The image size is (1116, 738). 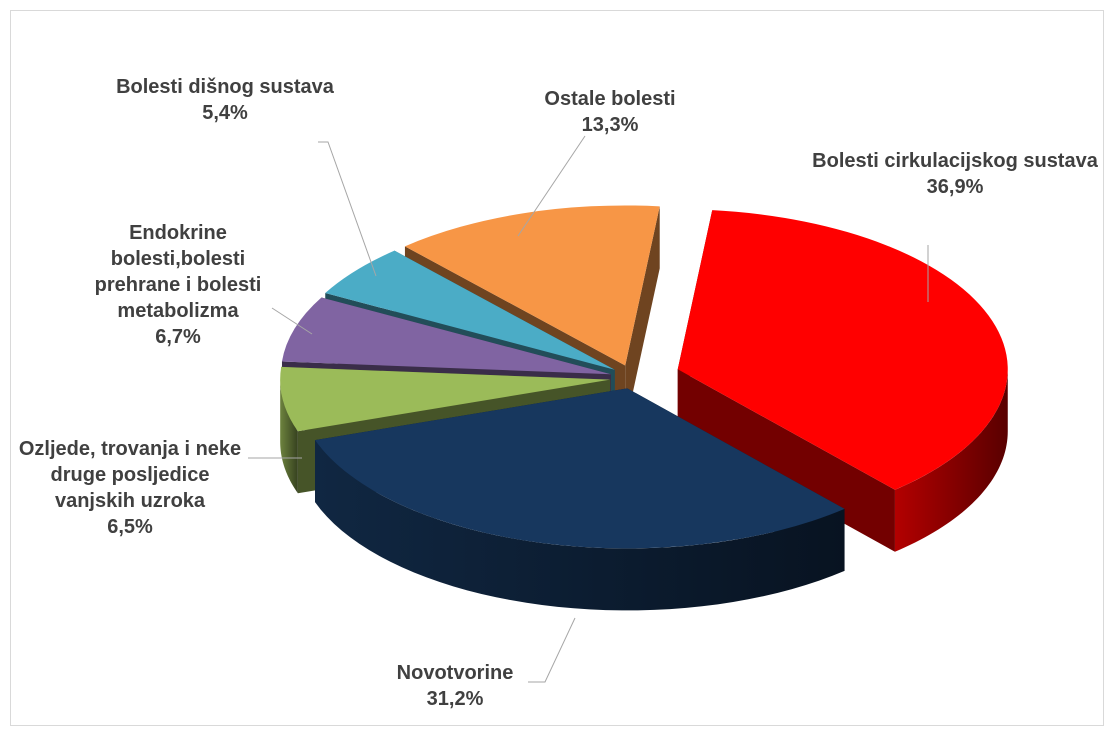 What do you see at coordinates (455, 699) in the screenshot?
I see `value-label: 31,2%` at bounding box center [455, 699].